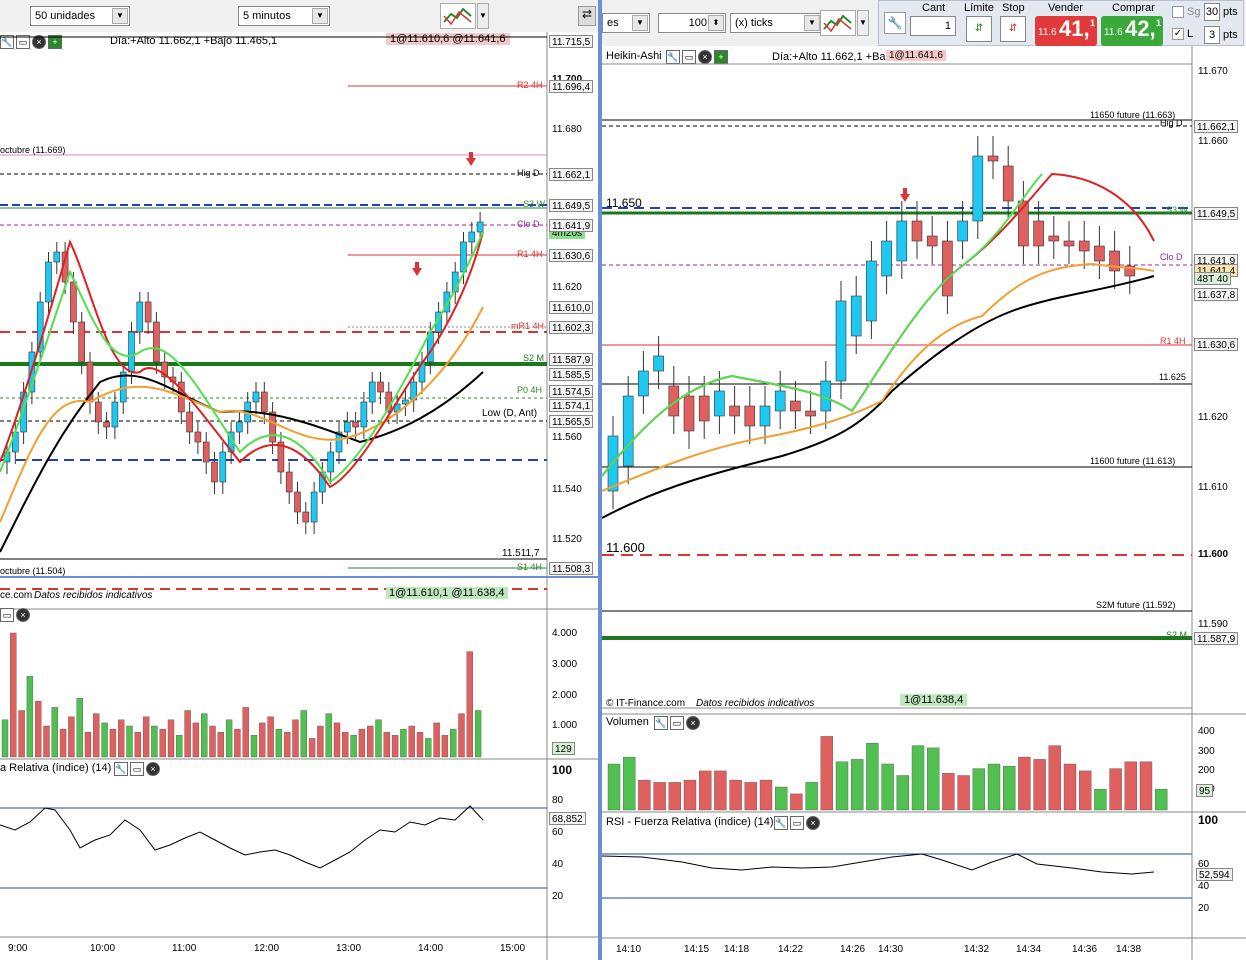 This screenshot has width=1246, height=960. What do you see at coordinates (587, 16) in the screenshot?
I see `nav-arrow-icon: ⇄` at bounding box center [587, 16].